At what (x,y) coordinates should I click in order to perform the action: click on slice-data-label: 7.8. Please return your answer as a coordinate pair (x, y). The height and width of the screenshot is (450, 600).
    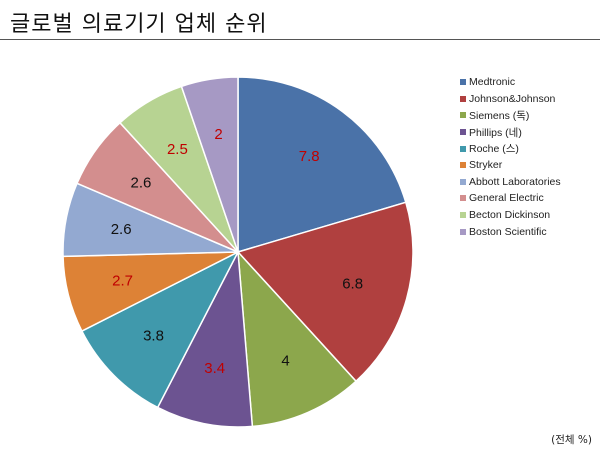
    Looking at the image, I should click on (309, 156).